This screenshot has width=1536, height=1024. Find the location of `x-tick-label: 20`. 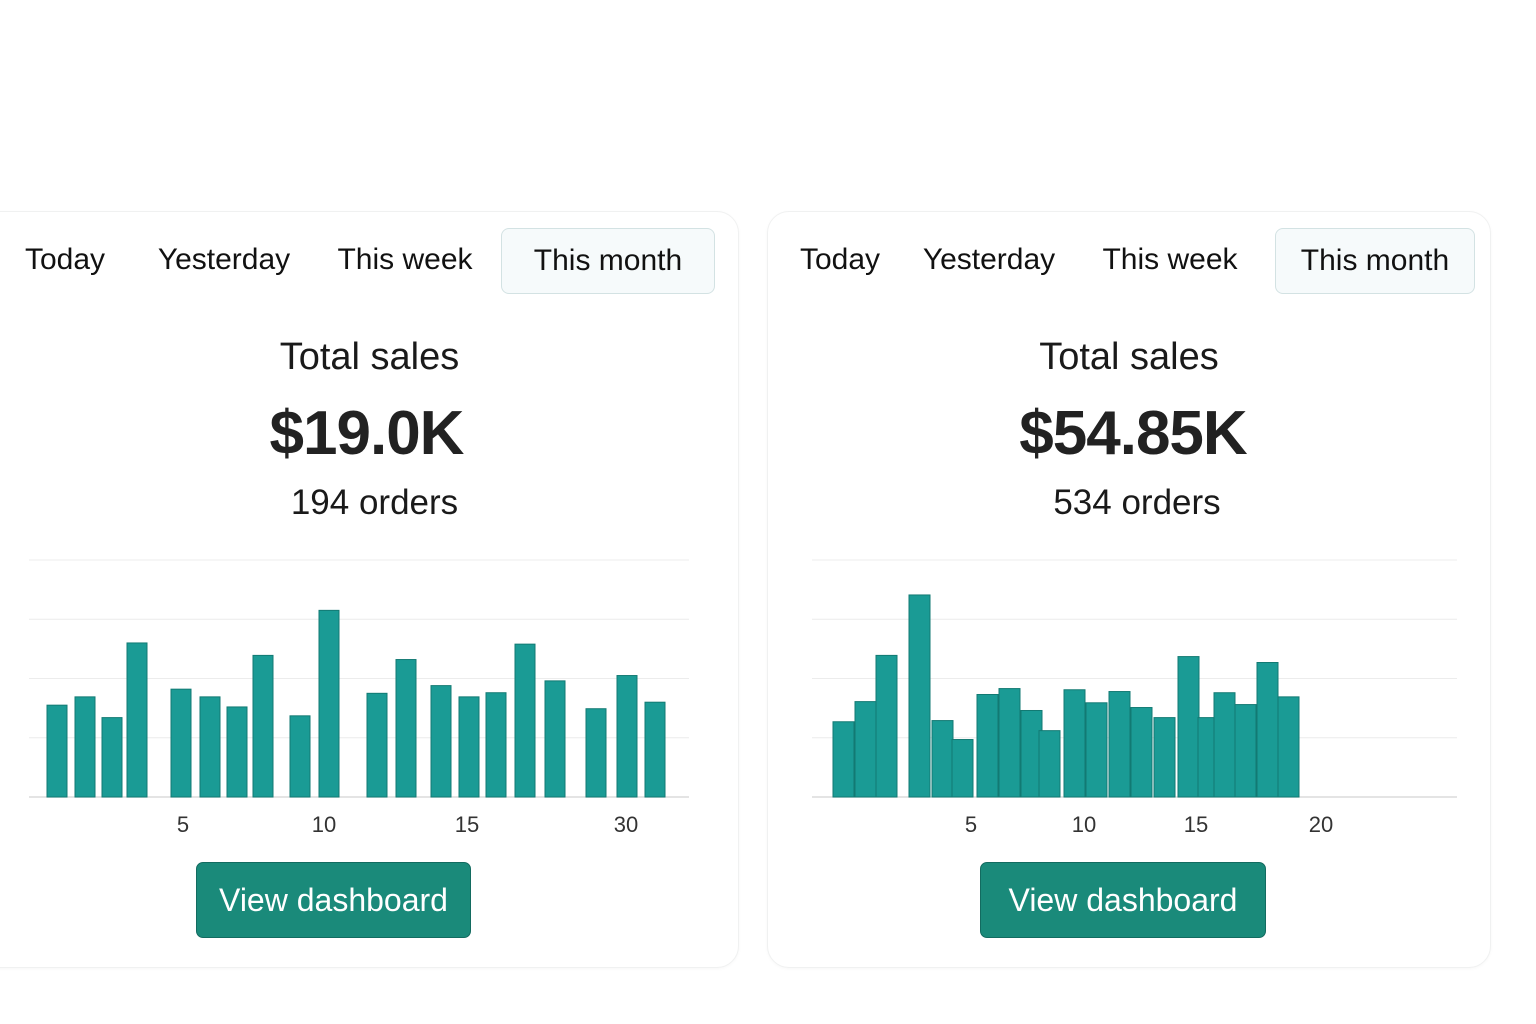

x-tick-label: 20 is located at coordinates (1321, 824).